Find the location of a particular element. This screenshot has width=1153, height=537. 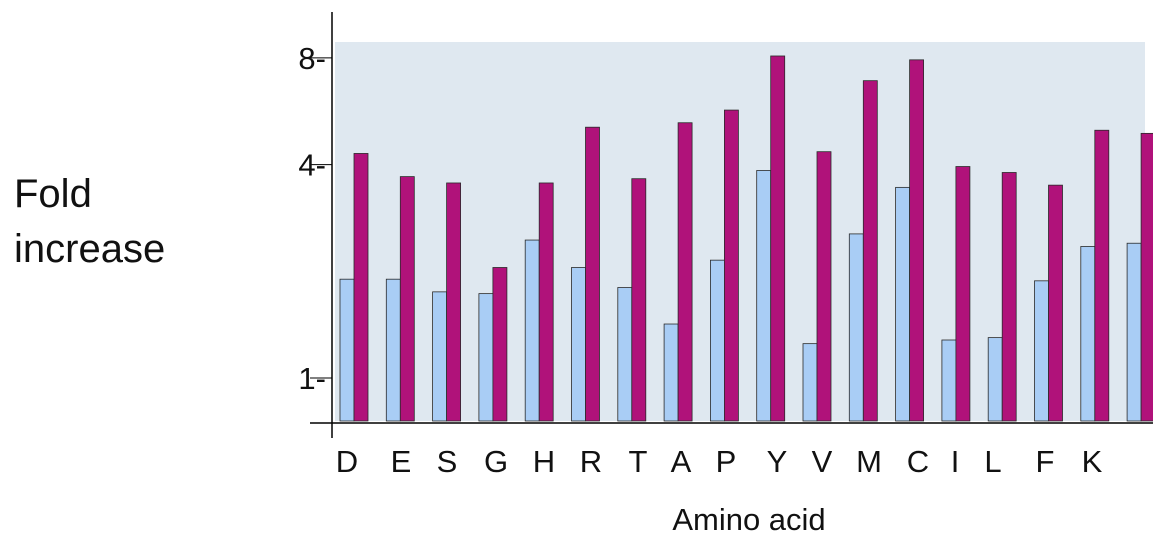

x-category-label: K is located at coordinates (1092, 461).